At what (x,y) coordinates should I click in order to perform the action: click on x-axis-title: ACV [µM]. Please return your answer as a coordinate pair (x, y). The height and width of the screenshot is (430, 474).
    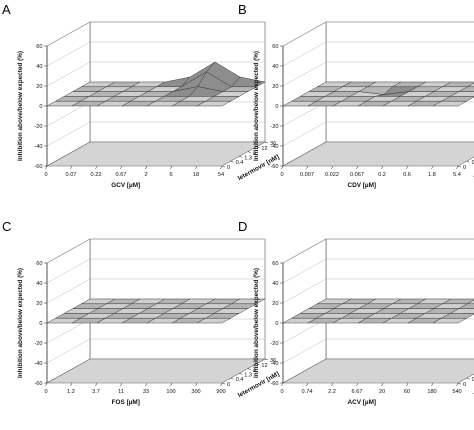
    Looking at the image, I should click on (361, 402).